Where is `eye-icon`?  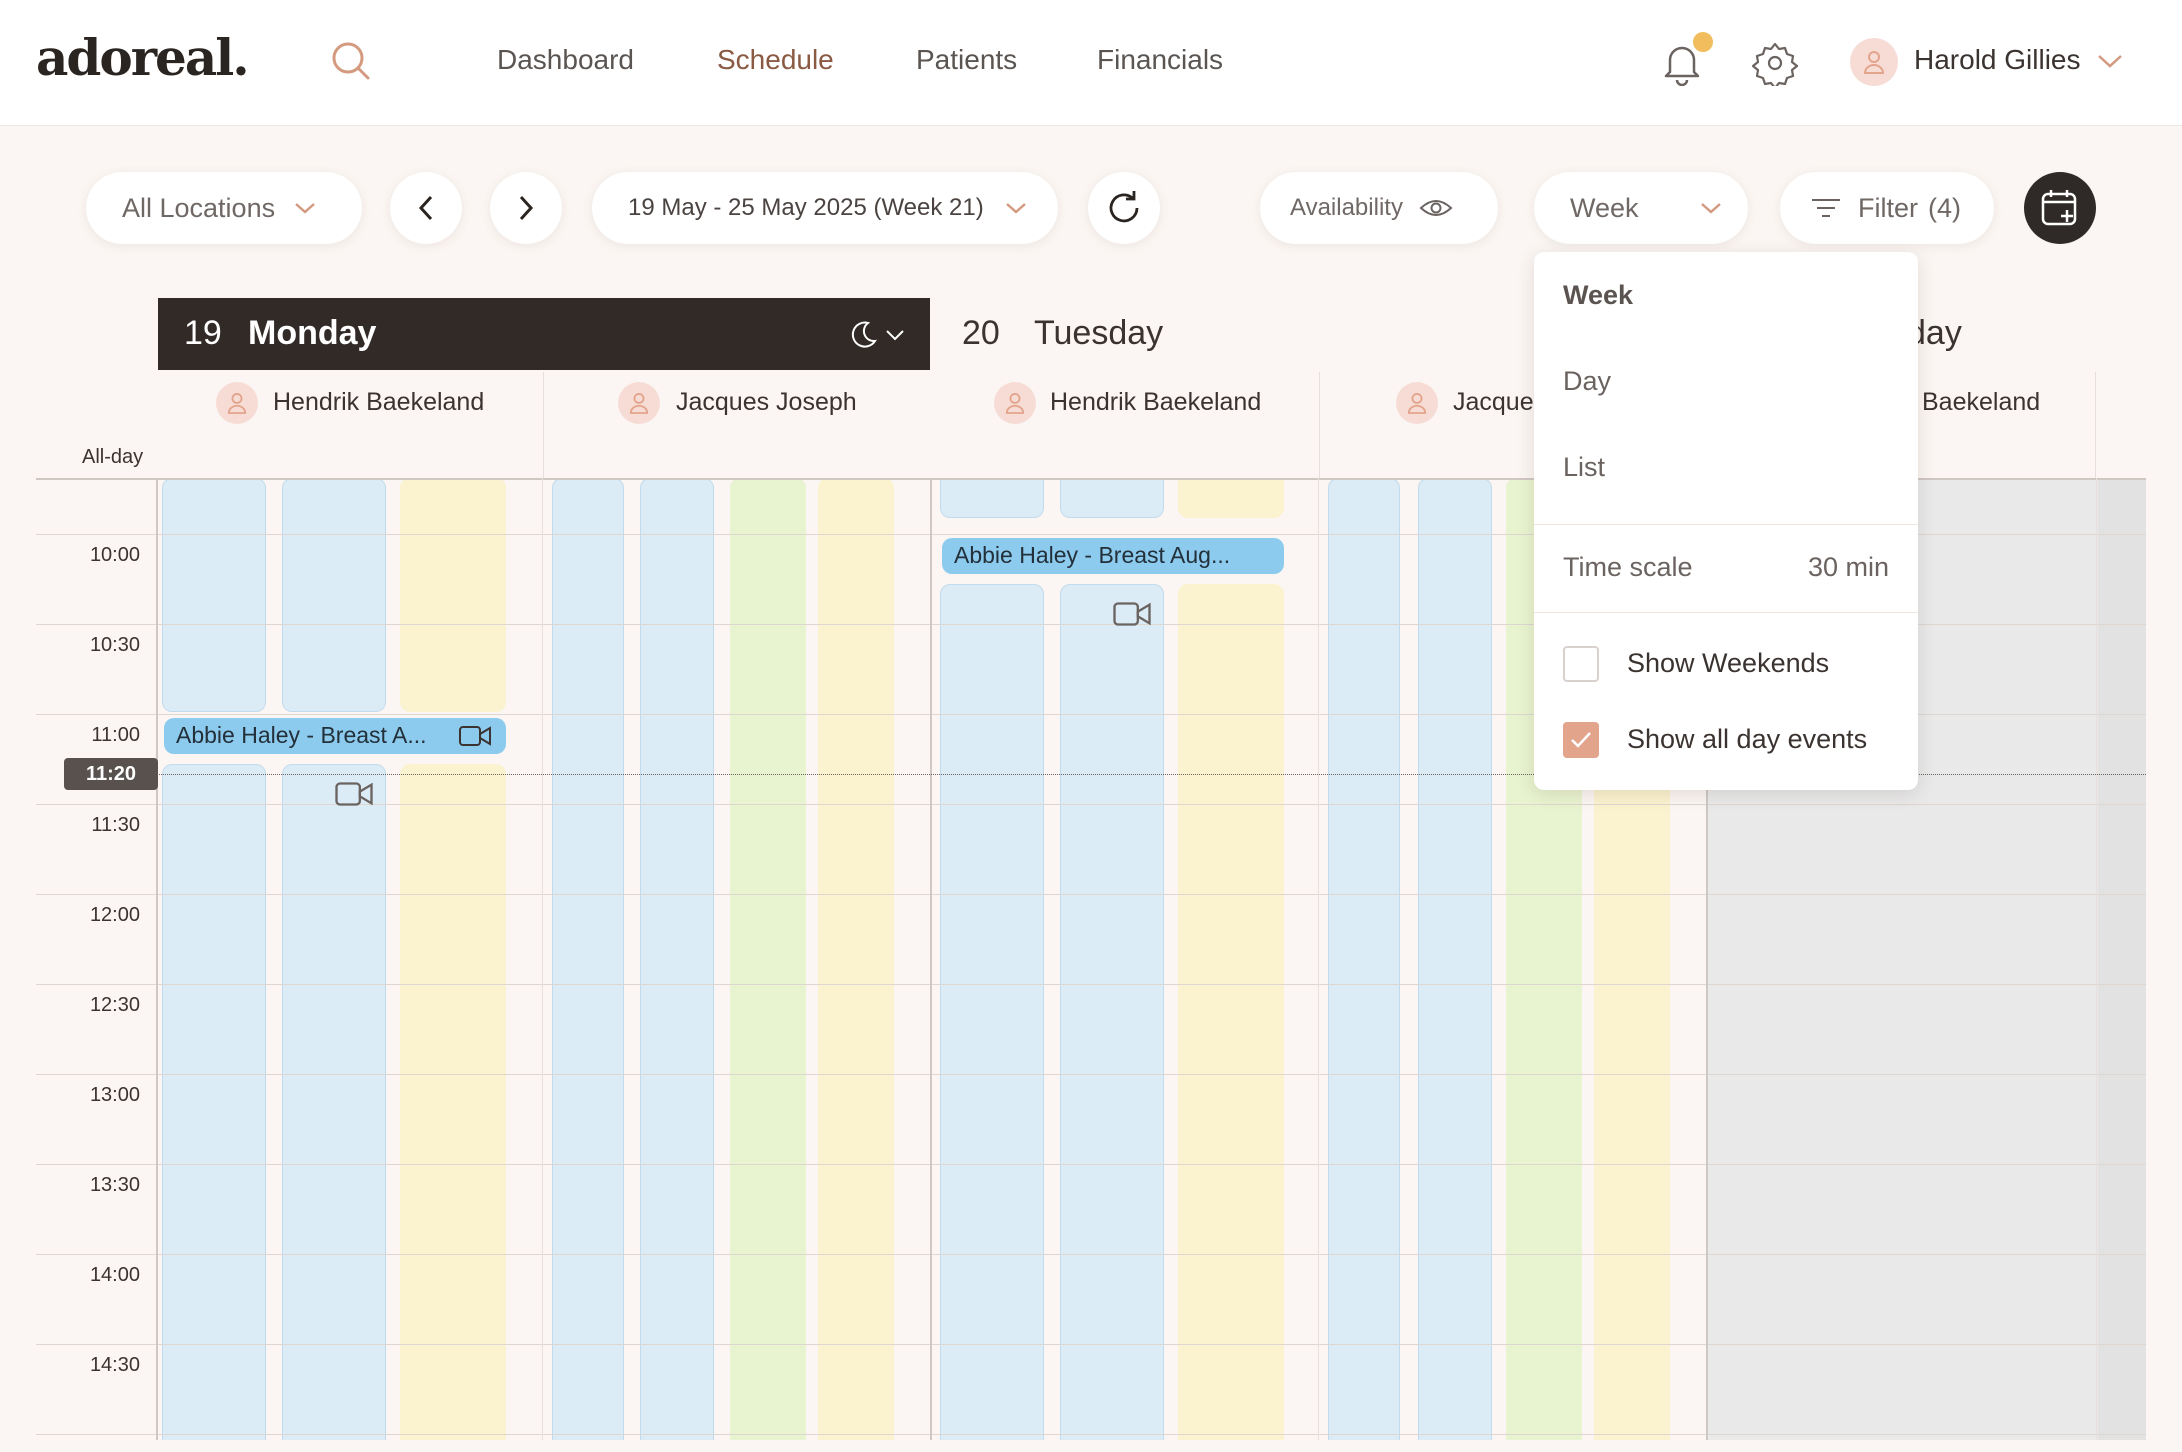 eye-icon is located at coordinates (1436, 208).